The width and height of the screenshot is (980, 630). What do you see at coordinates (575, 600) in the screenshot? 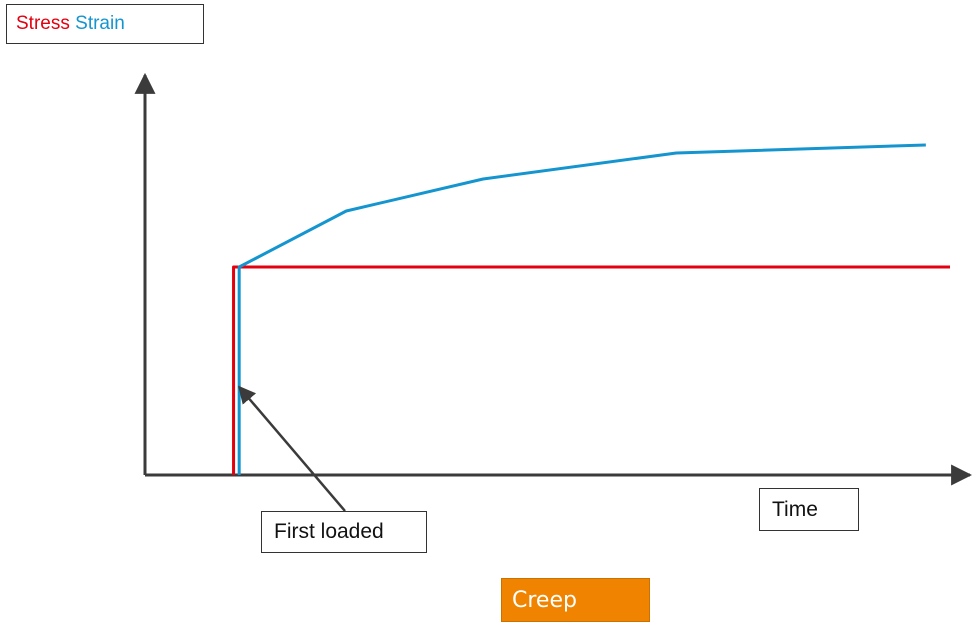
I see `creep-title-badge: Creep` at bounding box center [575, 600].